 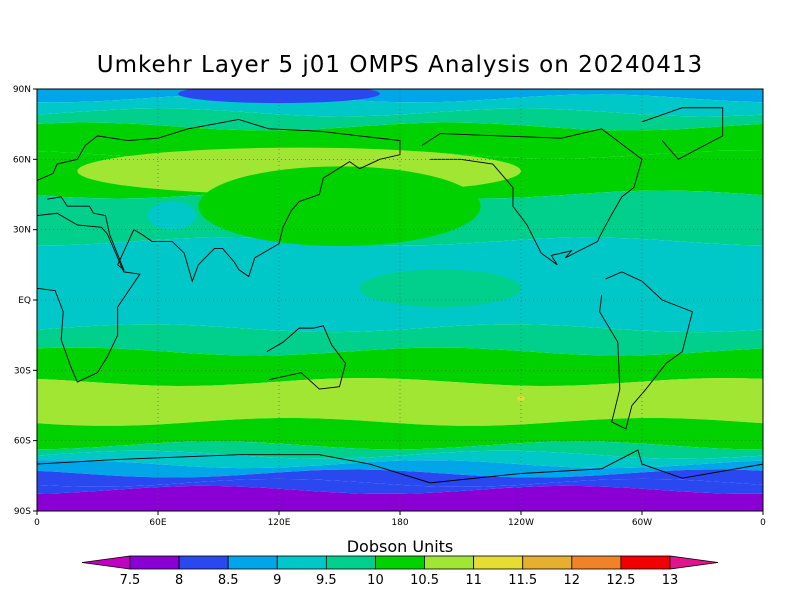 I want to click on contour-asia-low-9.5, so click(x=172, y=215).